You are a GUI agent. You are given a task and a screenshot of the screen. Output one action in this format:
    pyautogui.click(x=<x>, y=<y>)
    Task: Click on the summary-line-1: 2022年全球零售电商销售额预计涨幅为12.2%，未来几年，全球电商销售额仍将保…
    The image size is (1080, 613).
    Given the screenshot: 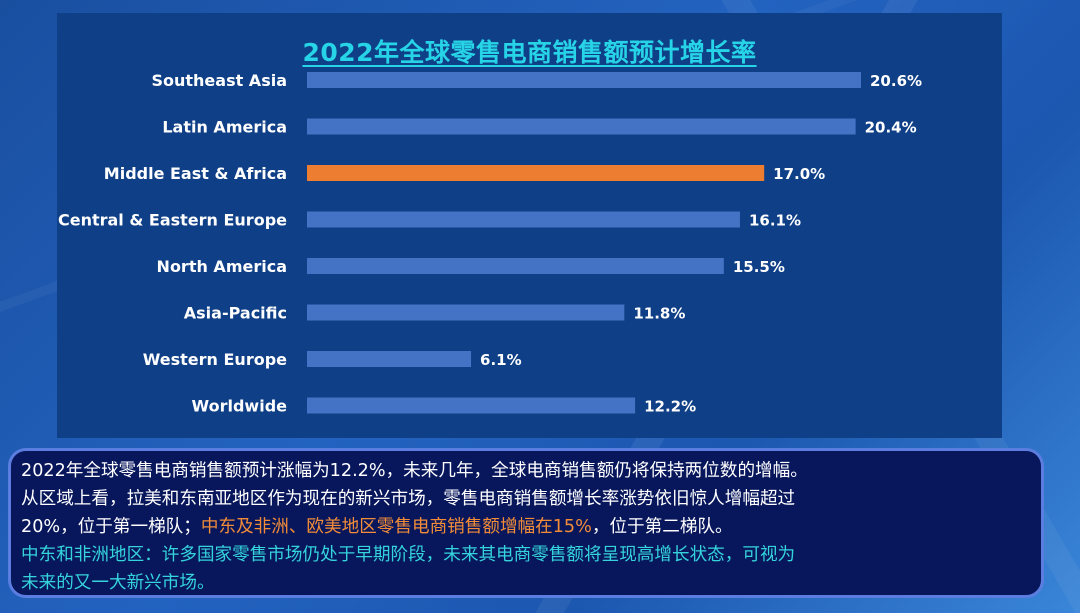 What is the action you would take?
    pyautogui.click(x=414, y=471)
    